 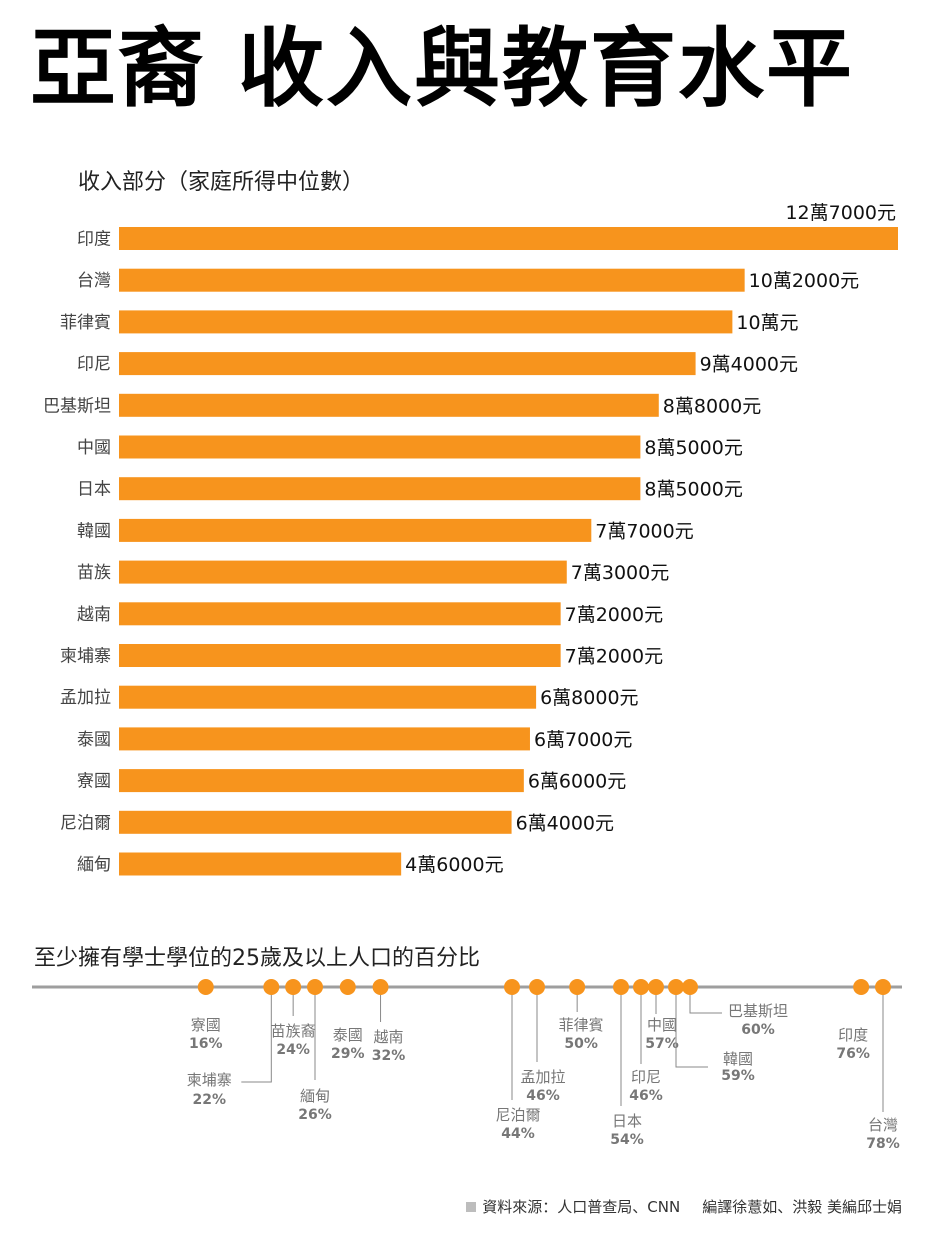 I want to click on dot-percent-label: 29%, so click(x=348, y=1054).